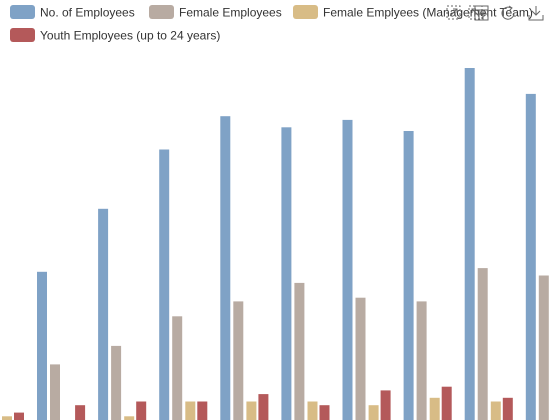  I want to click on toolbox, so click(495, 13).